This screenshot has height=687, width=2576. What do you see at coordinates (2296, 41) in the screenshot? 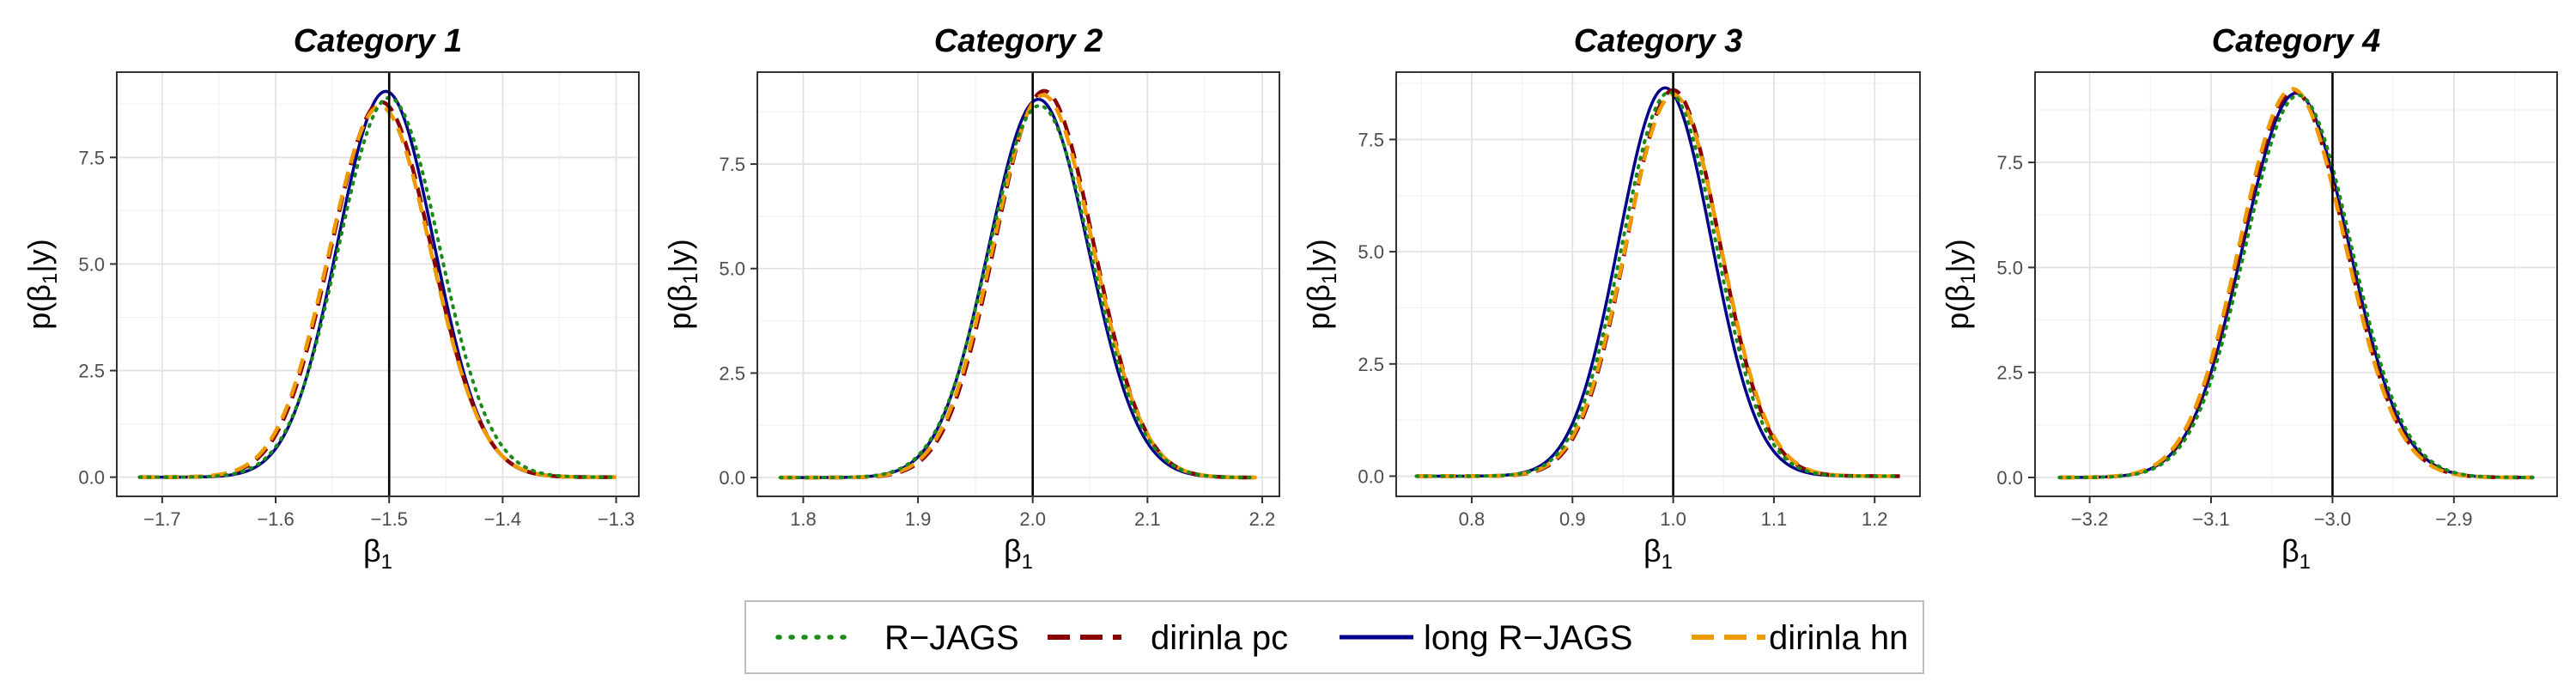
I see `panel-title: Category 4` at bounding box center [2296, 41].